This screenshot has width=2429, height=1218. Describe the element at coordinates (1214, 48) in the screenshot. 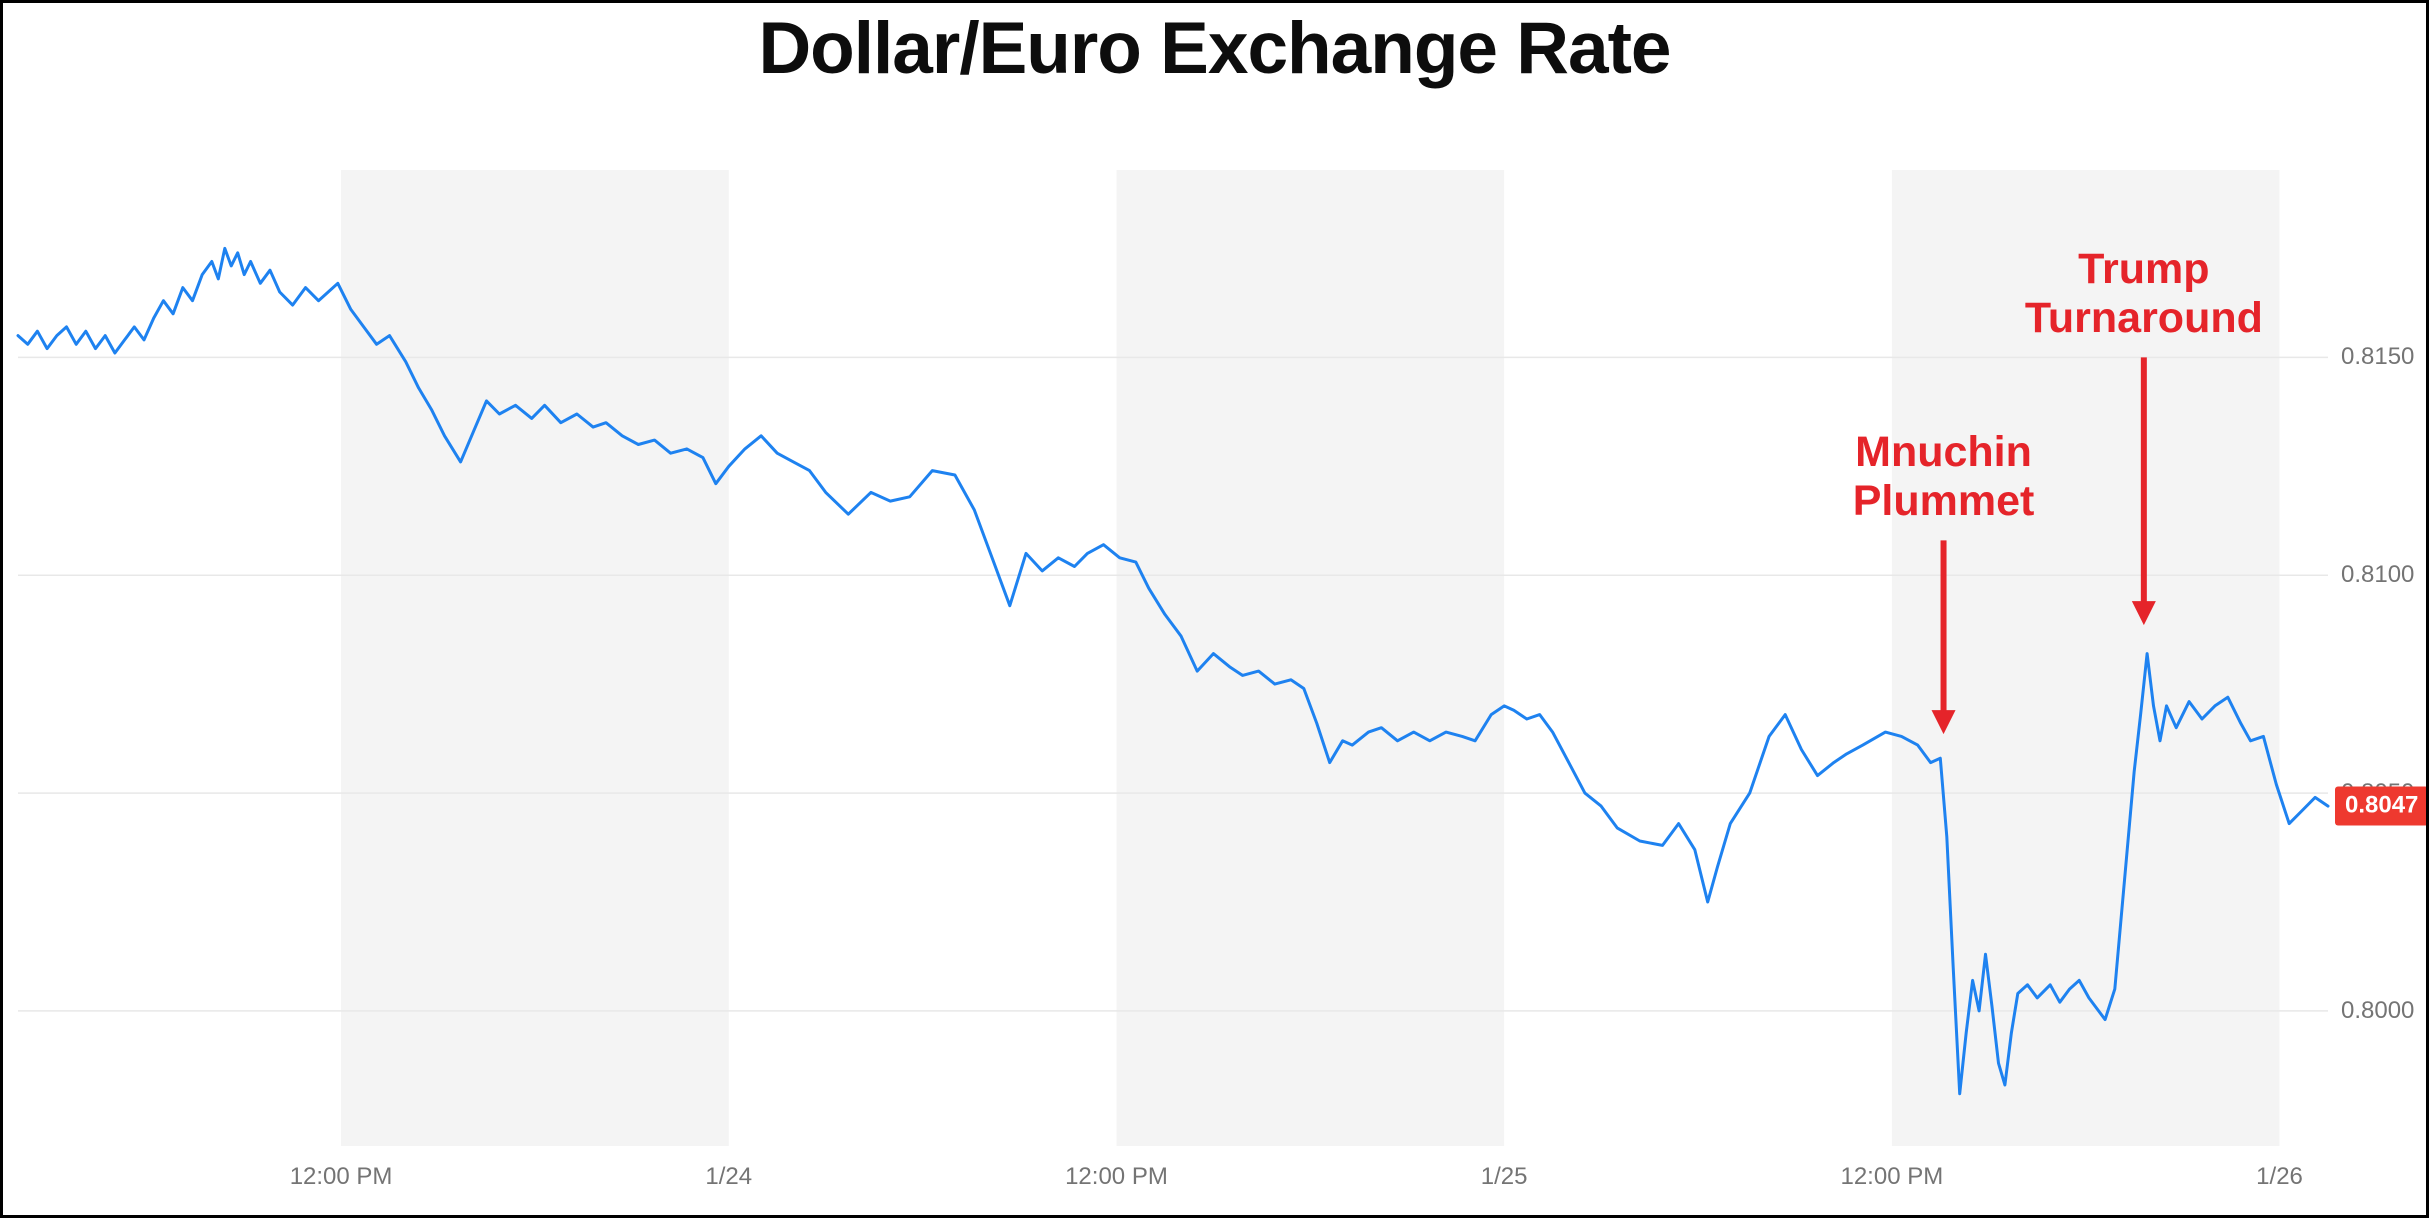

I see `chart-title: Dollar/Euro Exchange Rate` at that location.